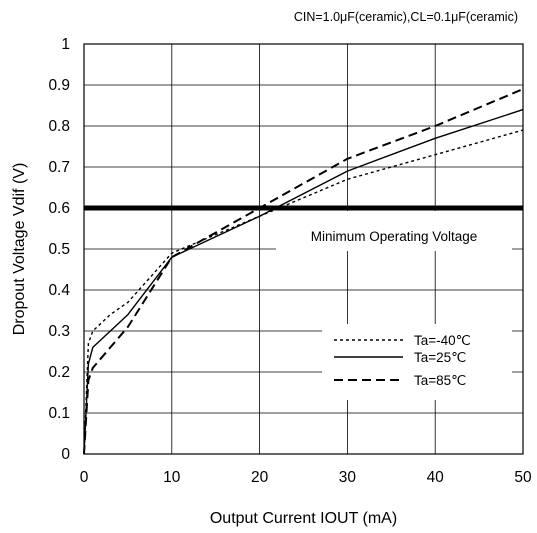 Image resolution: width=537 pixels, height=533 pixels. I want to click on reference-line-group: Minimum Operating Voltage, so click(303, 228).